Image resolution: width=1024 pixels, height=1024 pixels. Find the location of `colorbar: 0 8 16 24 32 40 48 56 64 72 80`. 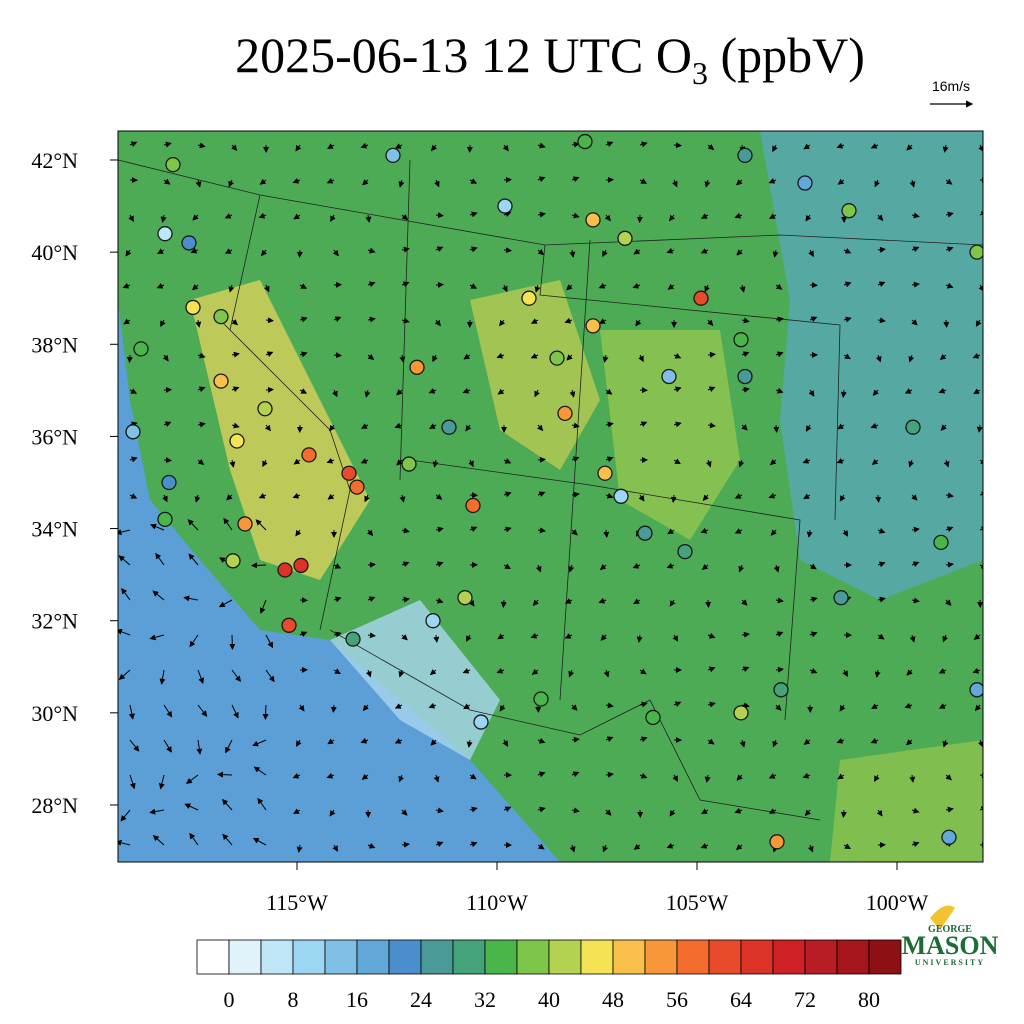

colorbar: 0 8 16 24 32 40 48 56 64 72 80 is located at coordinates (549, 975).